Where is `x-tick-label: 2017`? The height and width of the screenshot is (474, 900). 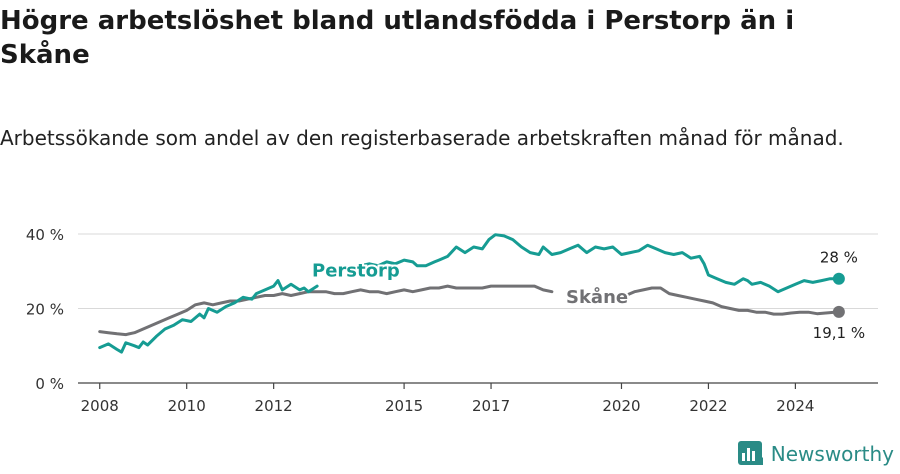
x-tick-label: 2017 is located at coordinates (491, 406).